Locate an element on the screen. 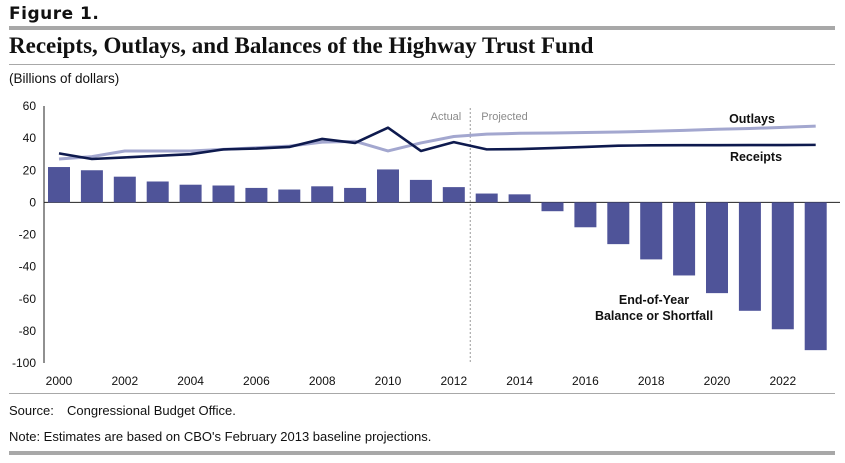 The width and height of the screenshot is (845, 463). top-rule is located at coordinates (422, 28).